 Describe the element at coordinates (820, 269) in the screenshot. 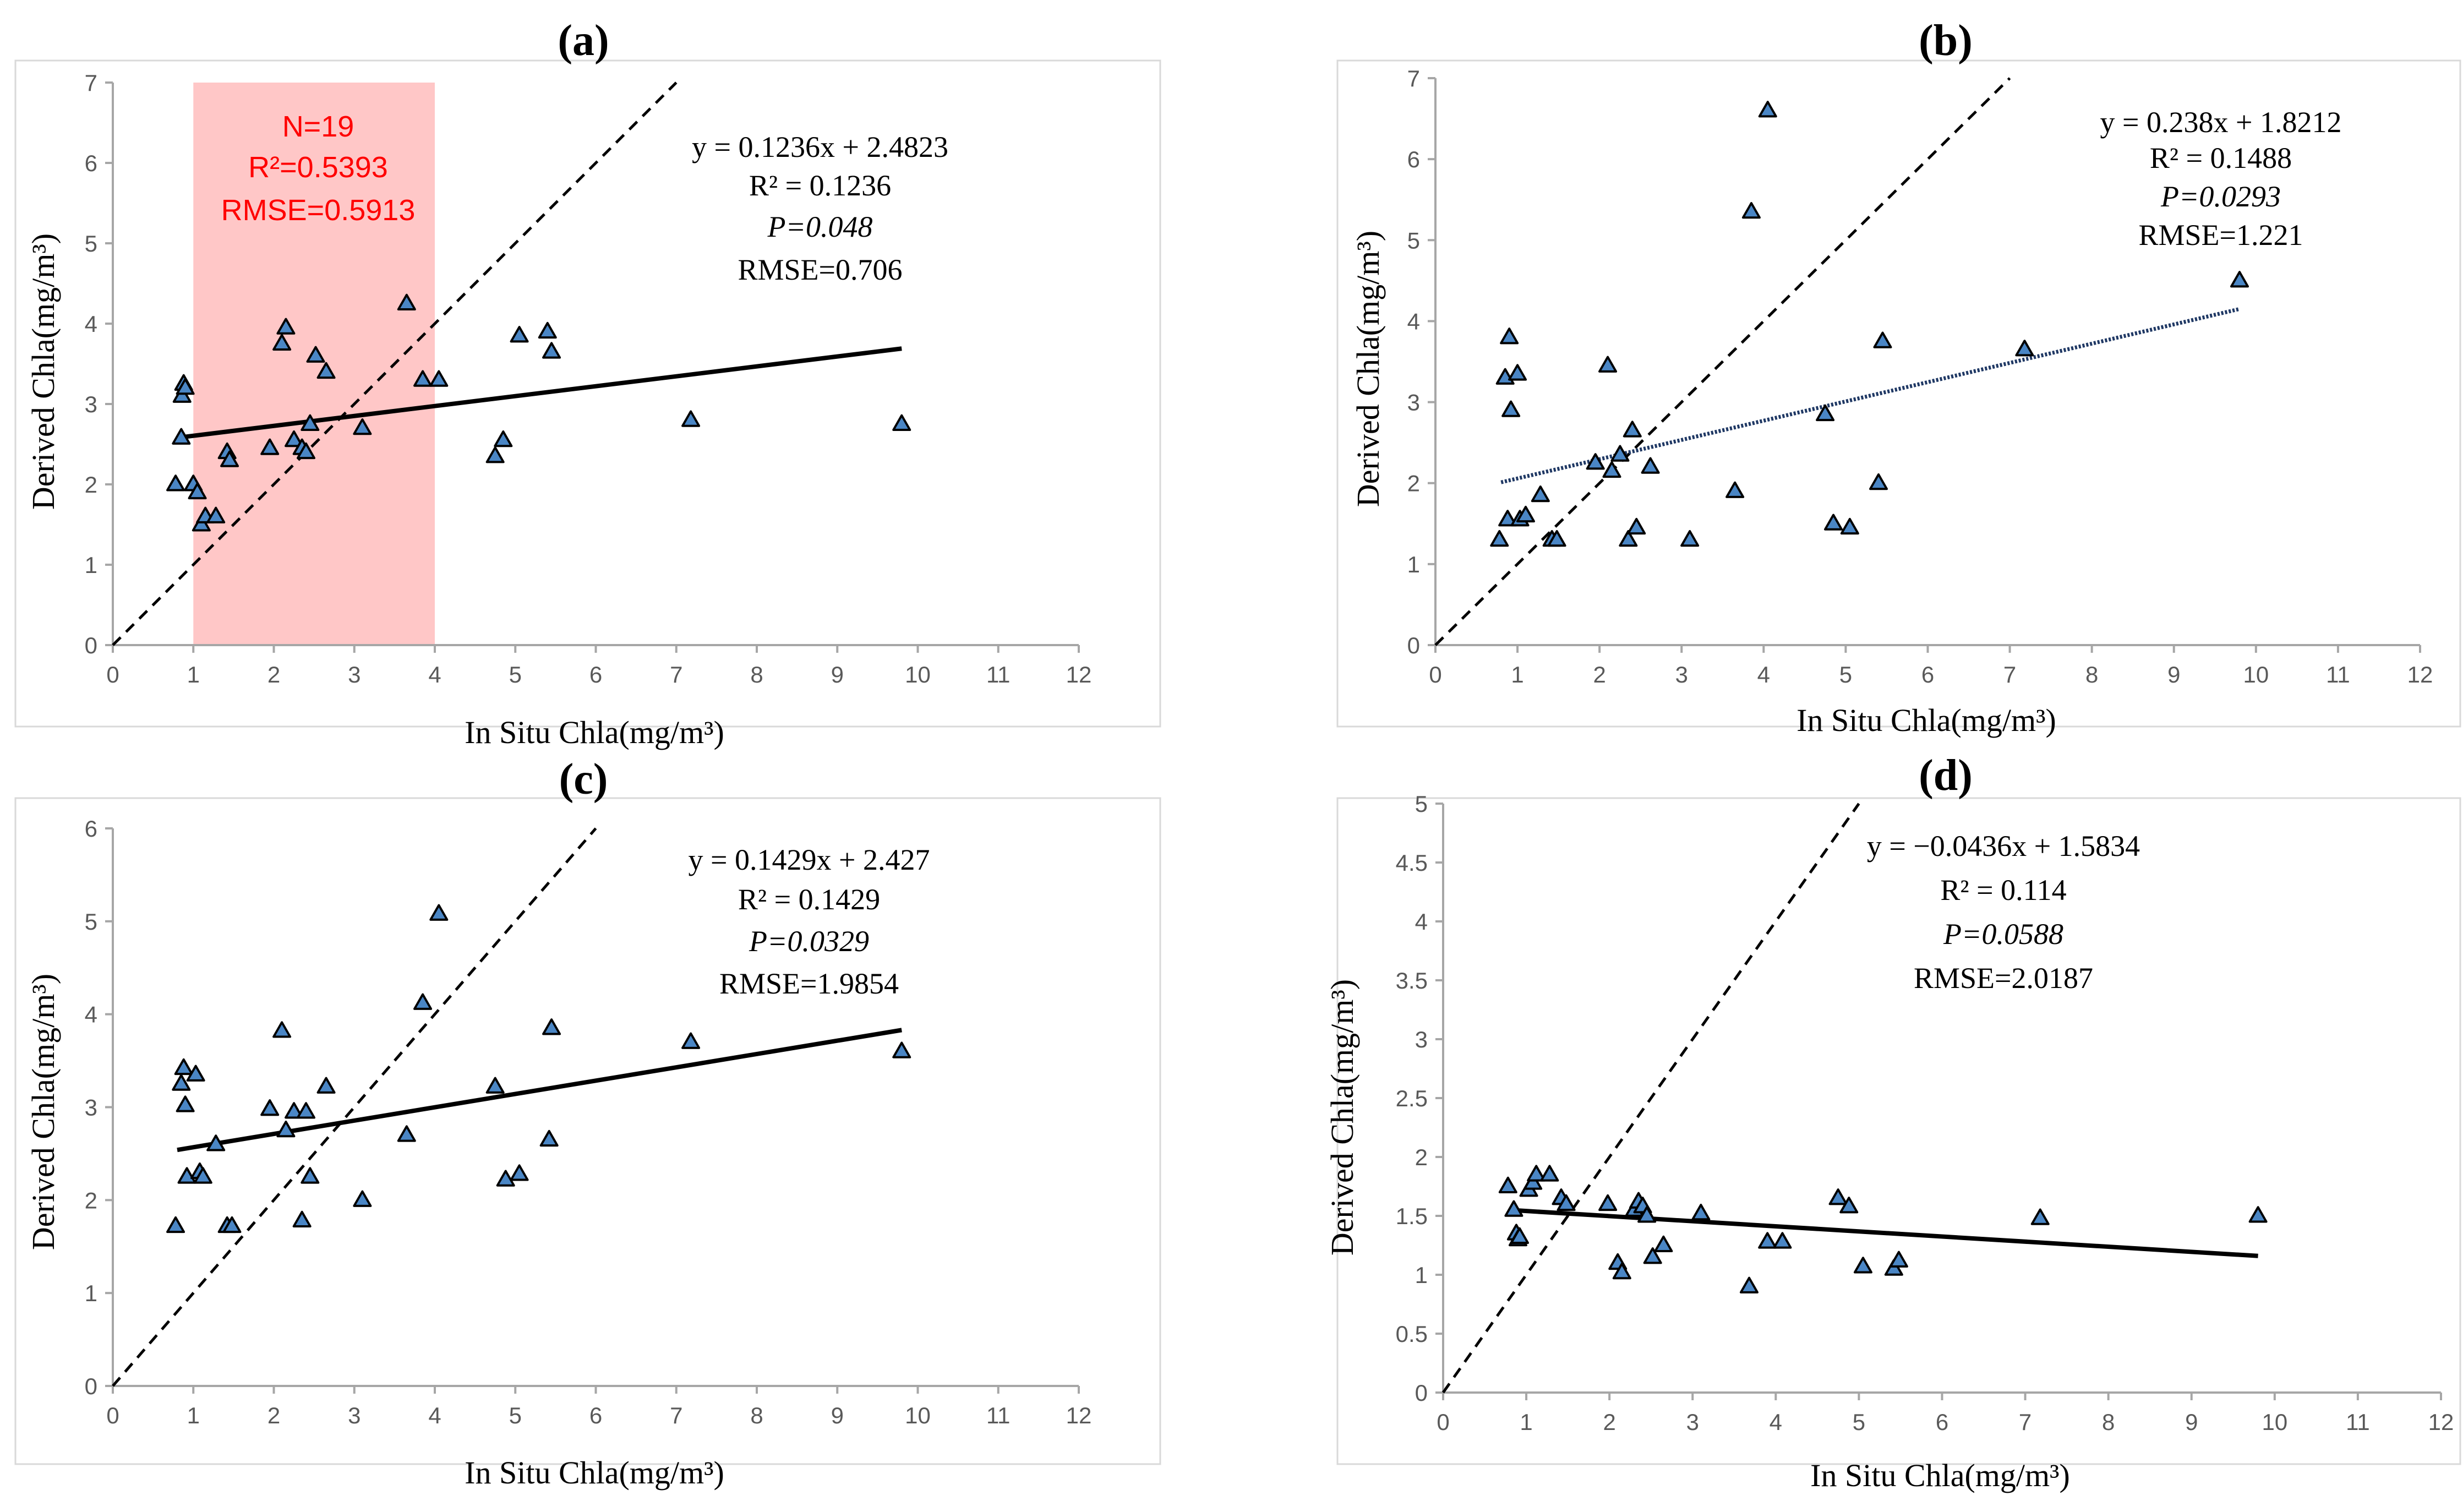

I see `panel-a-rmse: RMSE=0.706` at that location.